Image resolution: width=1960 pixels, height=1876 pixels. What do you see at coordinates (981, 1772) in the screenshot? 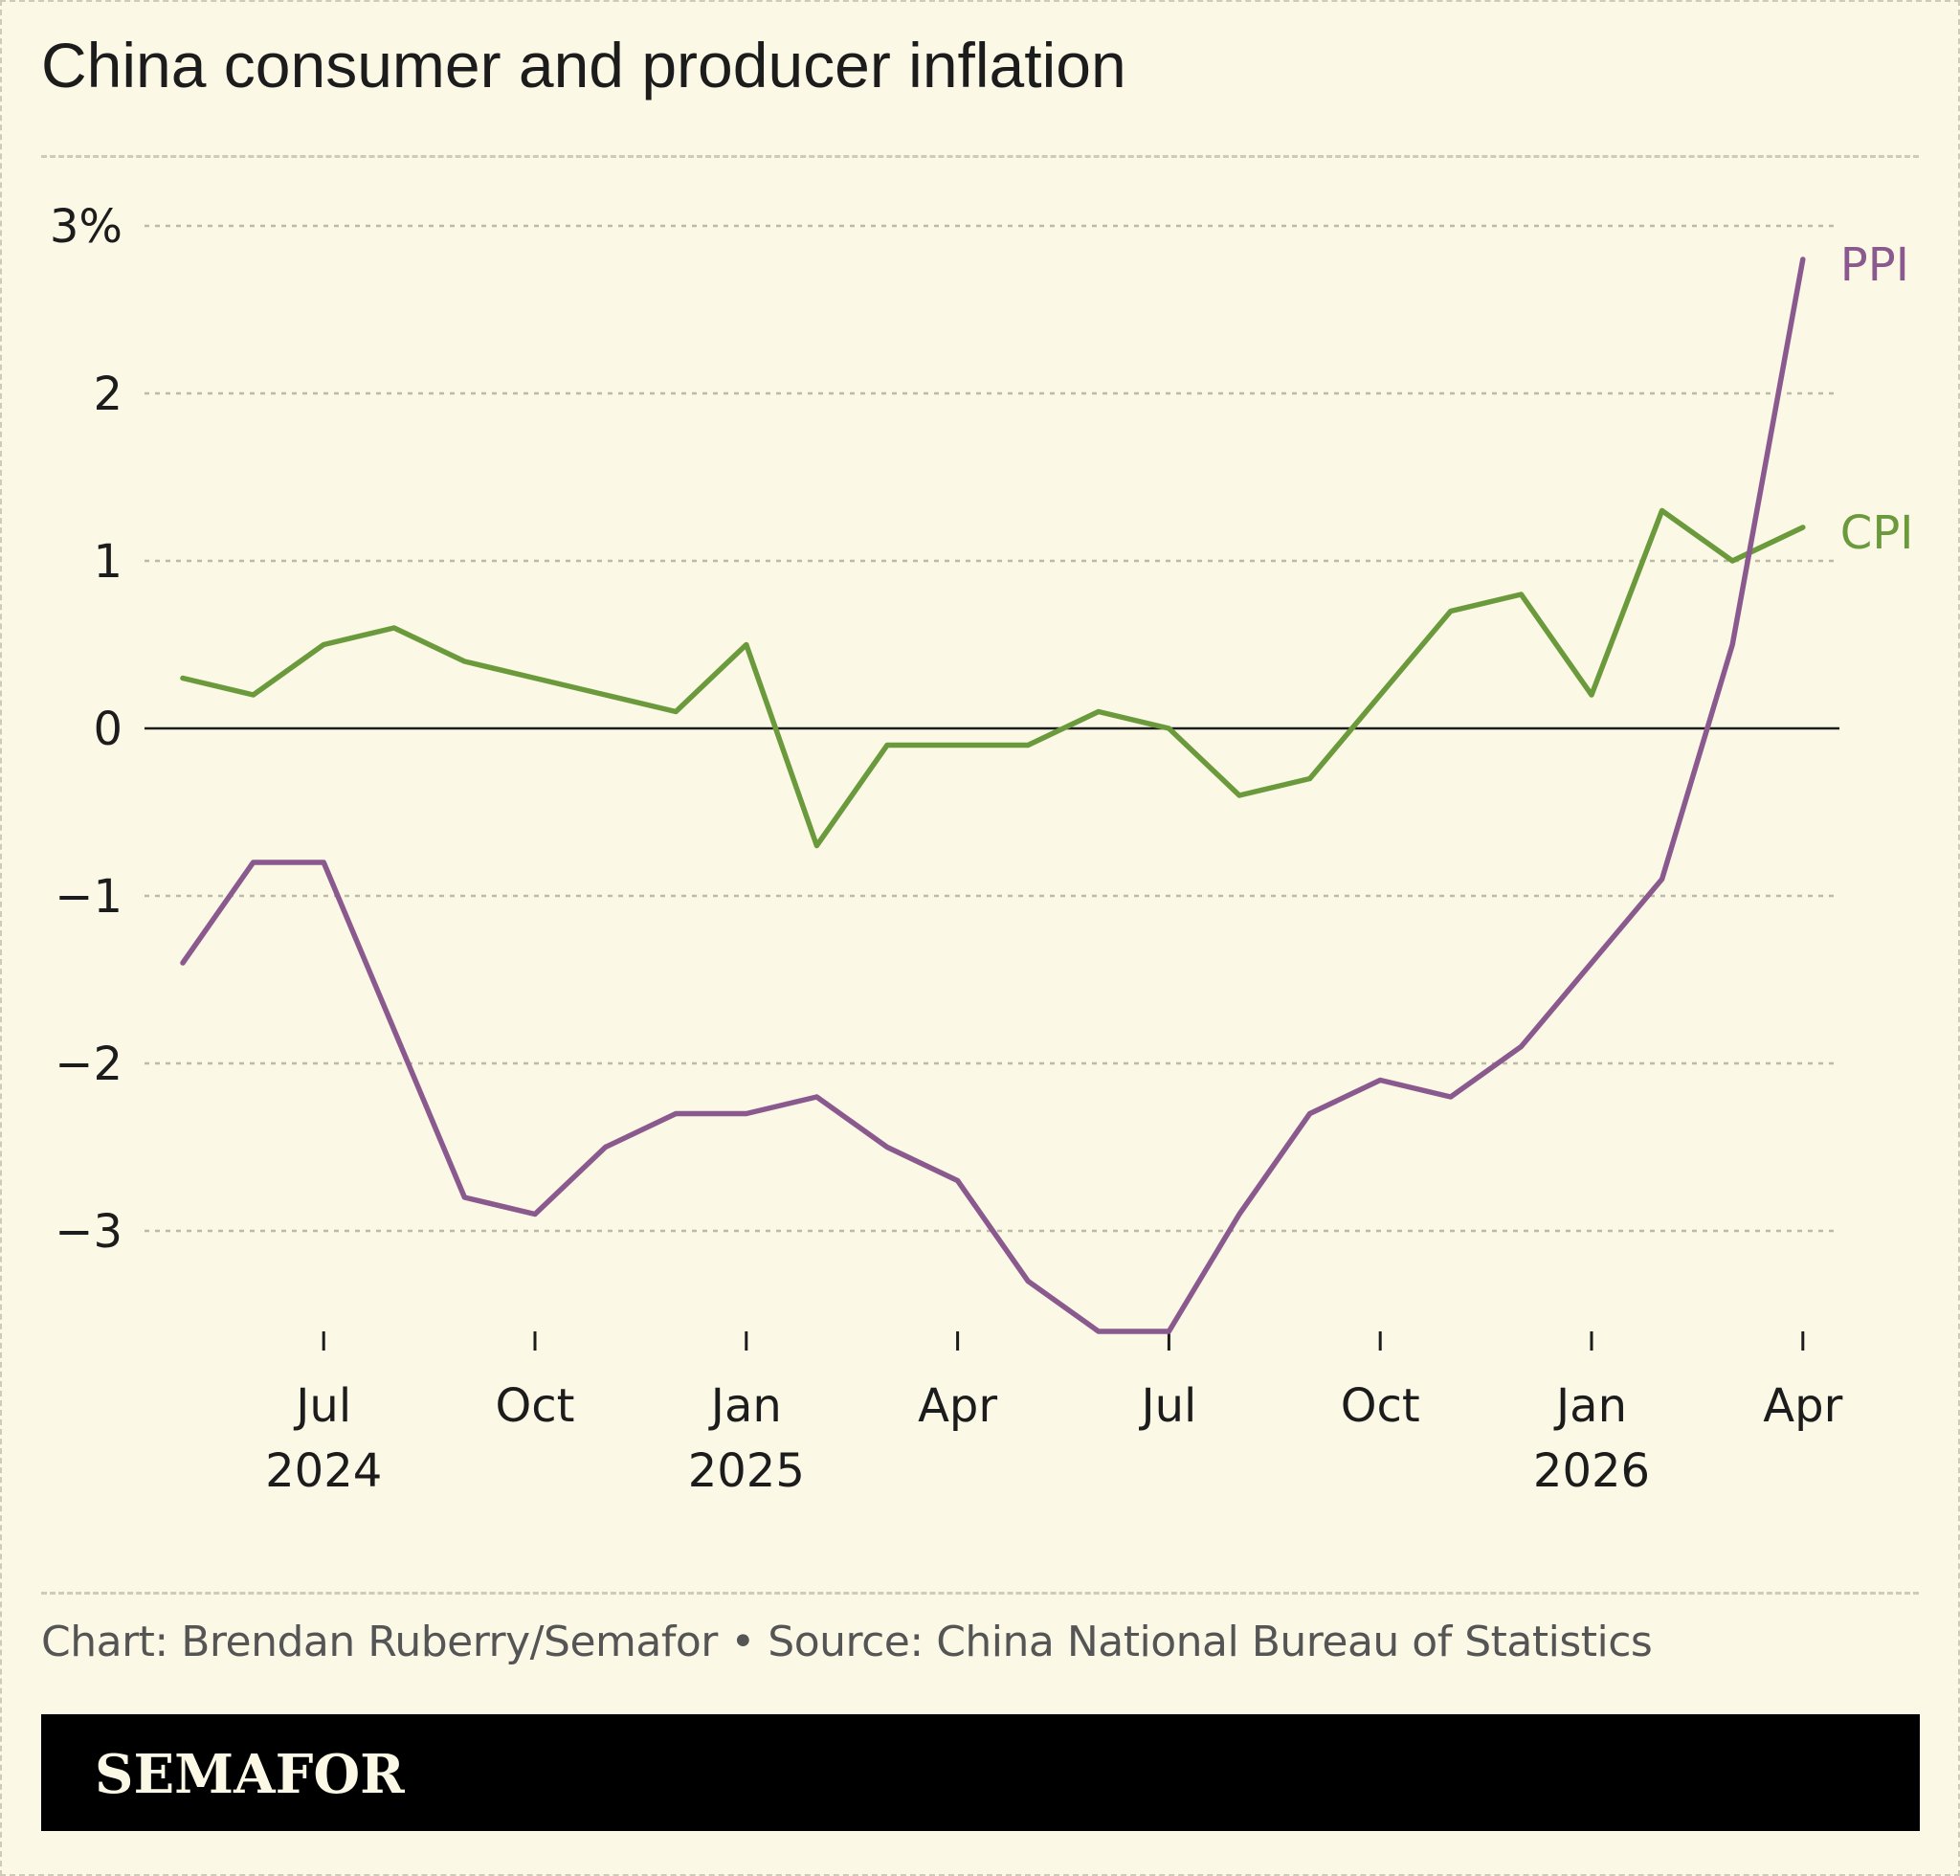
I see `brand-bar: SEMAFOR` at bounding box center [981, 1772].